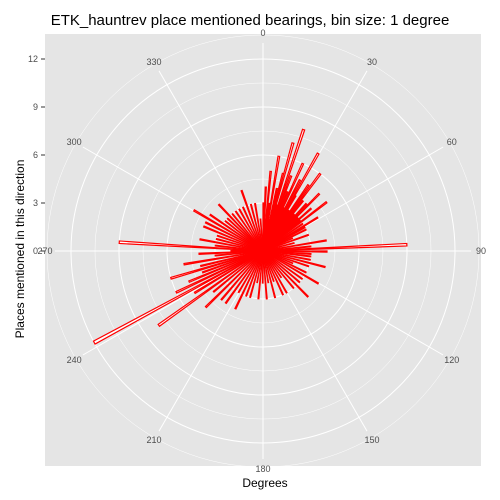 The image size is (500, 500). What do you see at coordinates (153, 62) in the screenshot?
I see `angle-tick-label: 330` at bounding box center [153, 62].